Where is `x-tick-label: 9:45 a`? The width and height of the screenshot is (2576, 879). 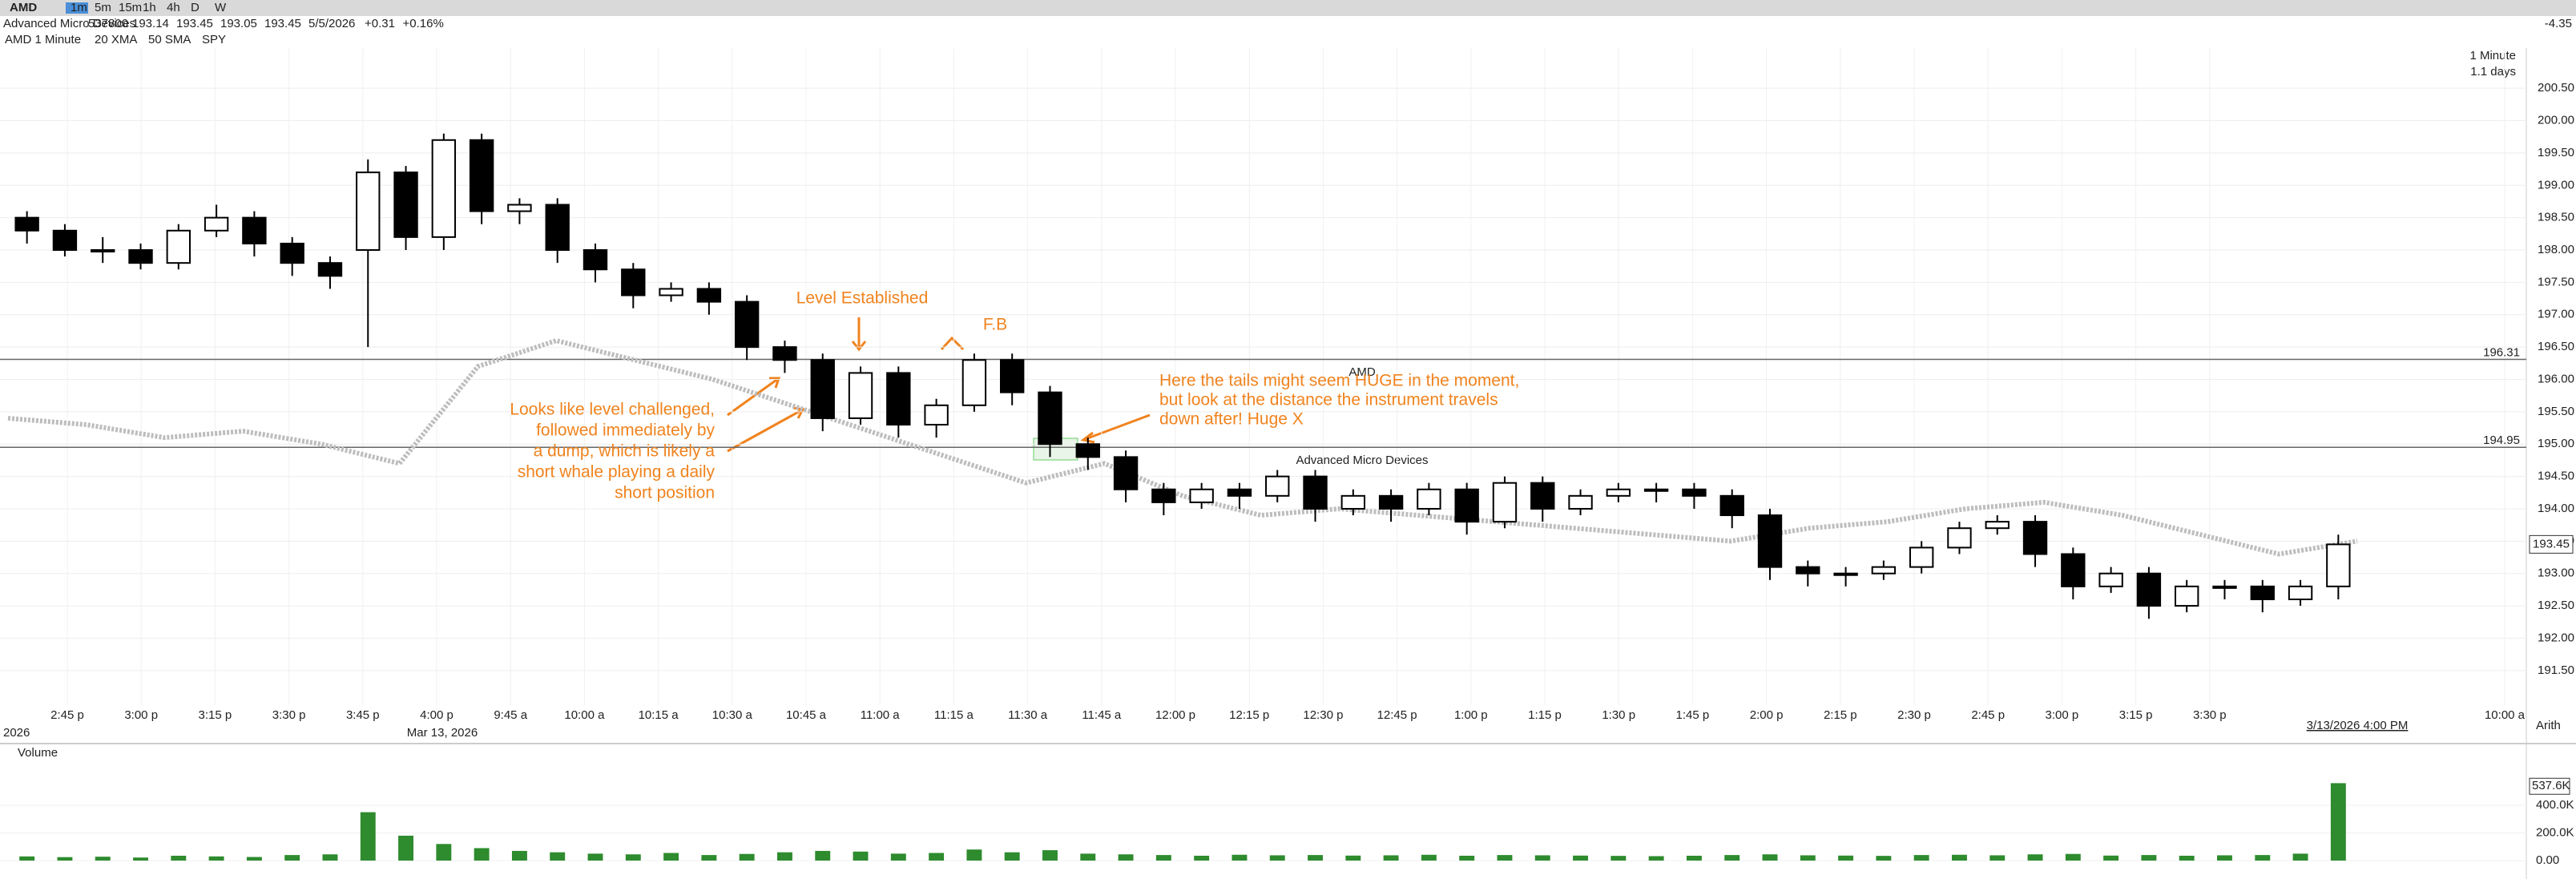
x-tick-label: 9:45 a is located at coordinates (510, 715).